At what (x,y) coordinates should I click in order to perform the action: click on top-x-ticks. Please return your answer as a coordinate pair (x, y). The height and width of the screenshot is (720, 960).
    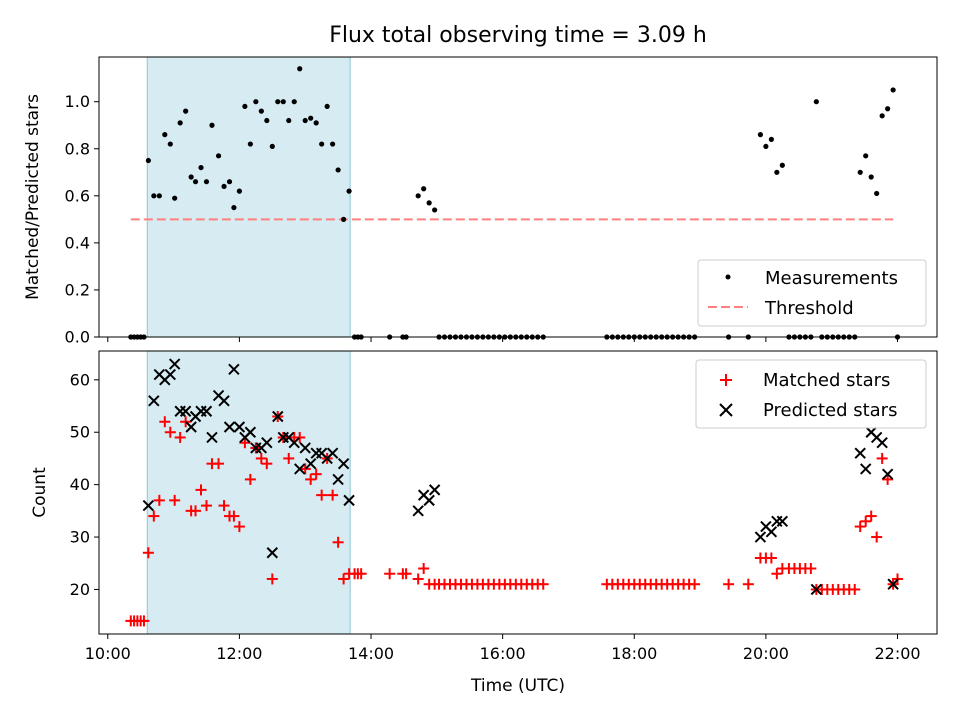
    Looking at the image, I should click on (503, 339).